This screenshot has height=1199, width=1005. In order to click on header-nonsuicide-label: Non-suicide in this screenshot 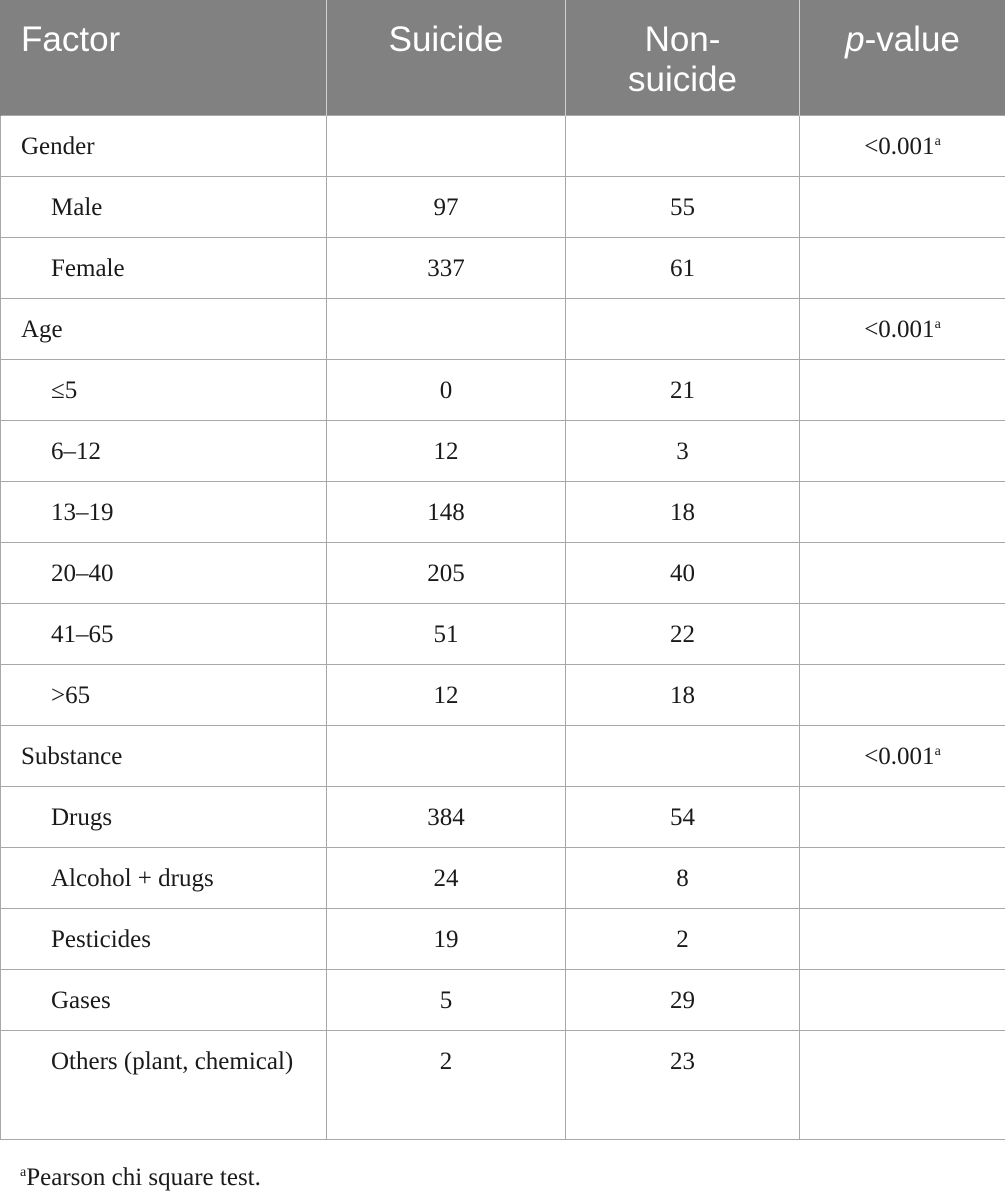, I will do `click(682, 59)`.